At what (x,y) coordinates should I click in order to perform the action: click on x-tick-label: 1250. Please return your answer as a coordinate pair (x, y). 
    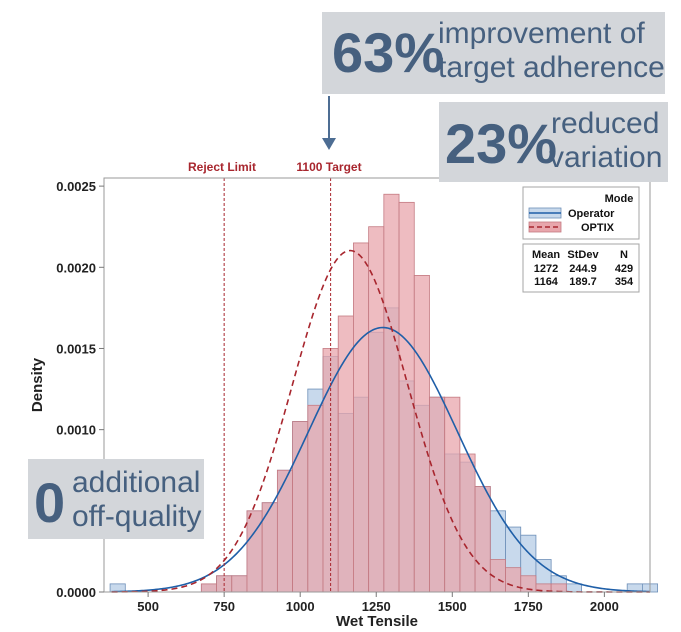
    Looking at the image, I should click on (376, 606).